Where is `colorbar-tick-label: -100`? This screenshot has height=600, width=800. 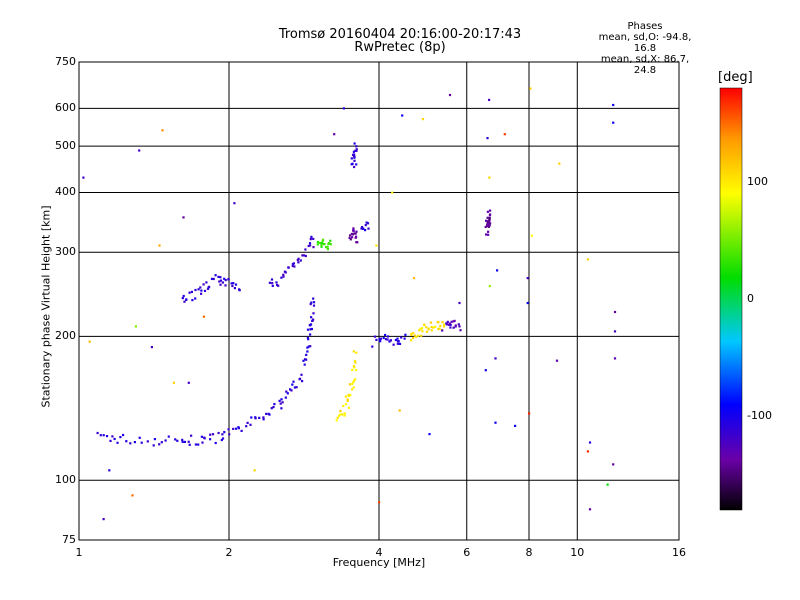
colorbar-tick-label: -100 is located at coordinates (759, 416).